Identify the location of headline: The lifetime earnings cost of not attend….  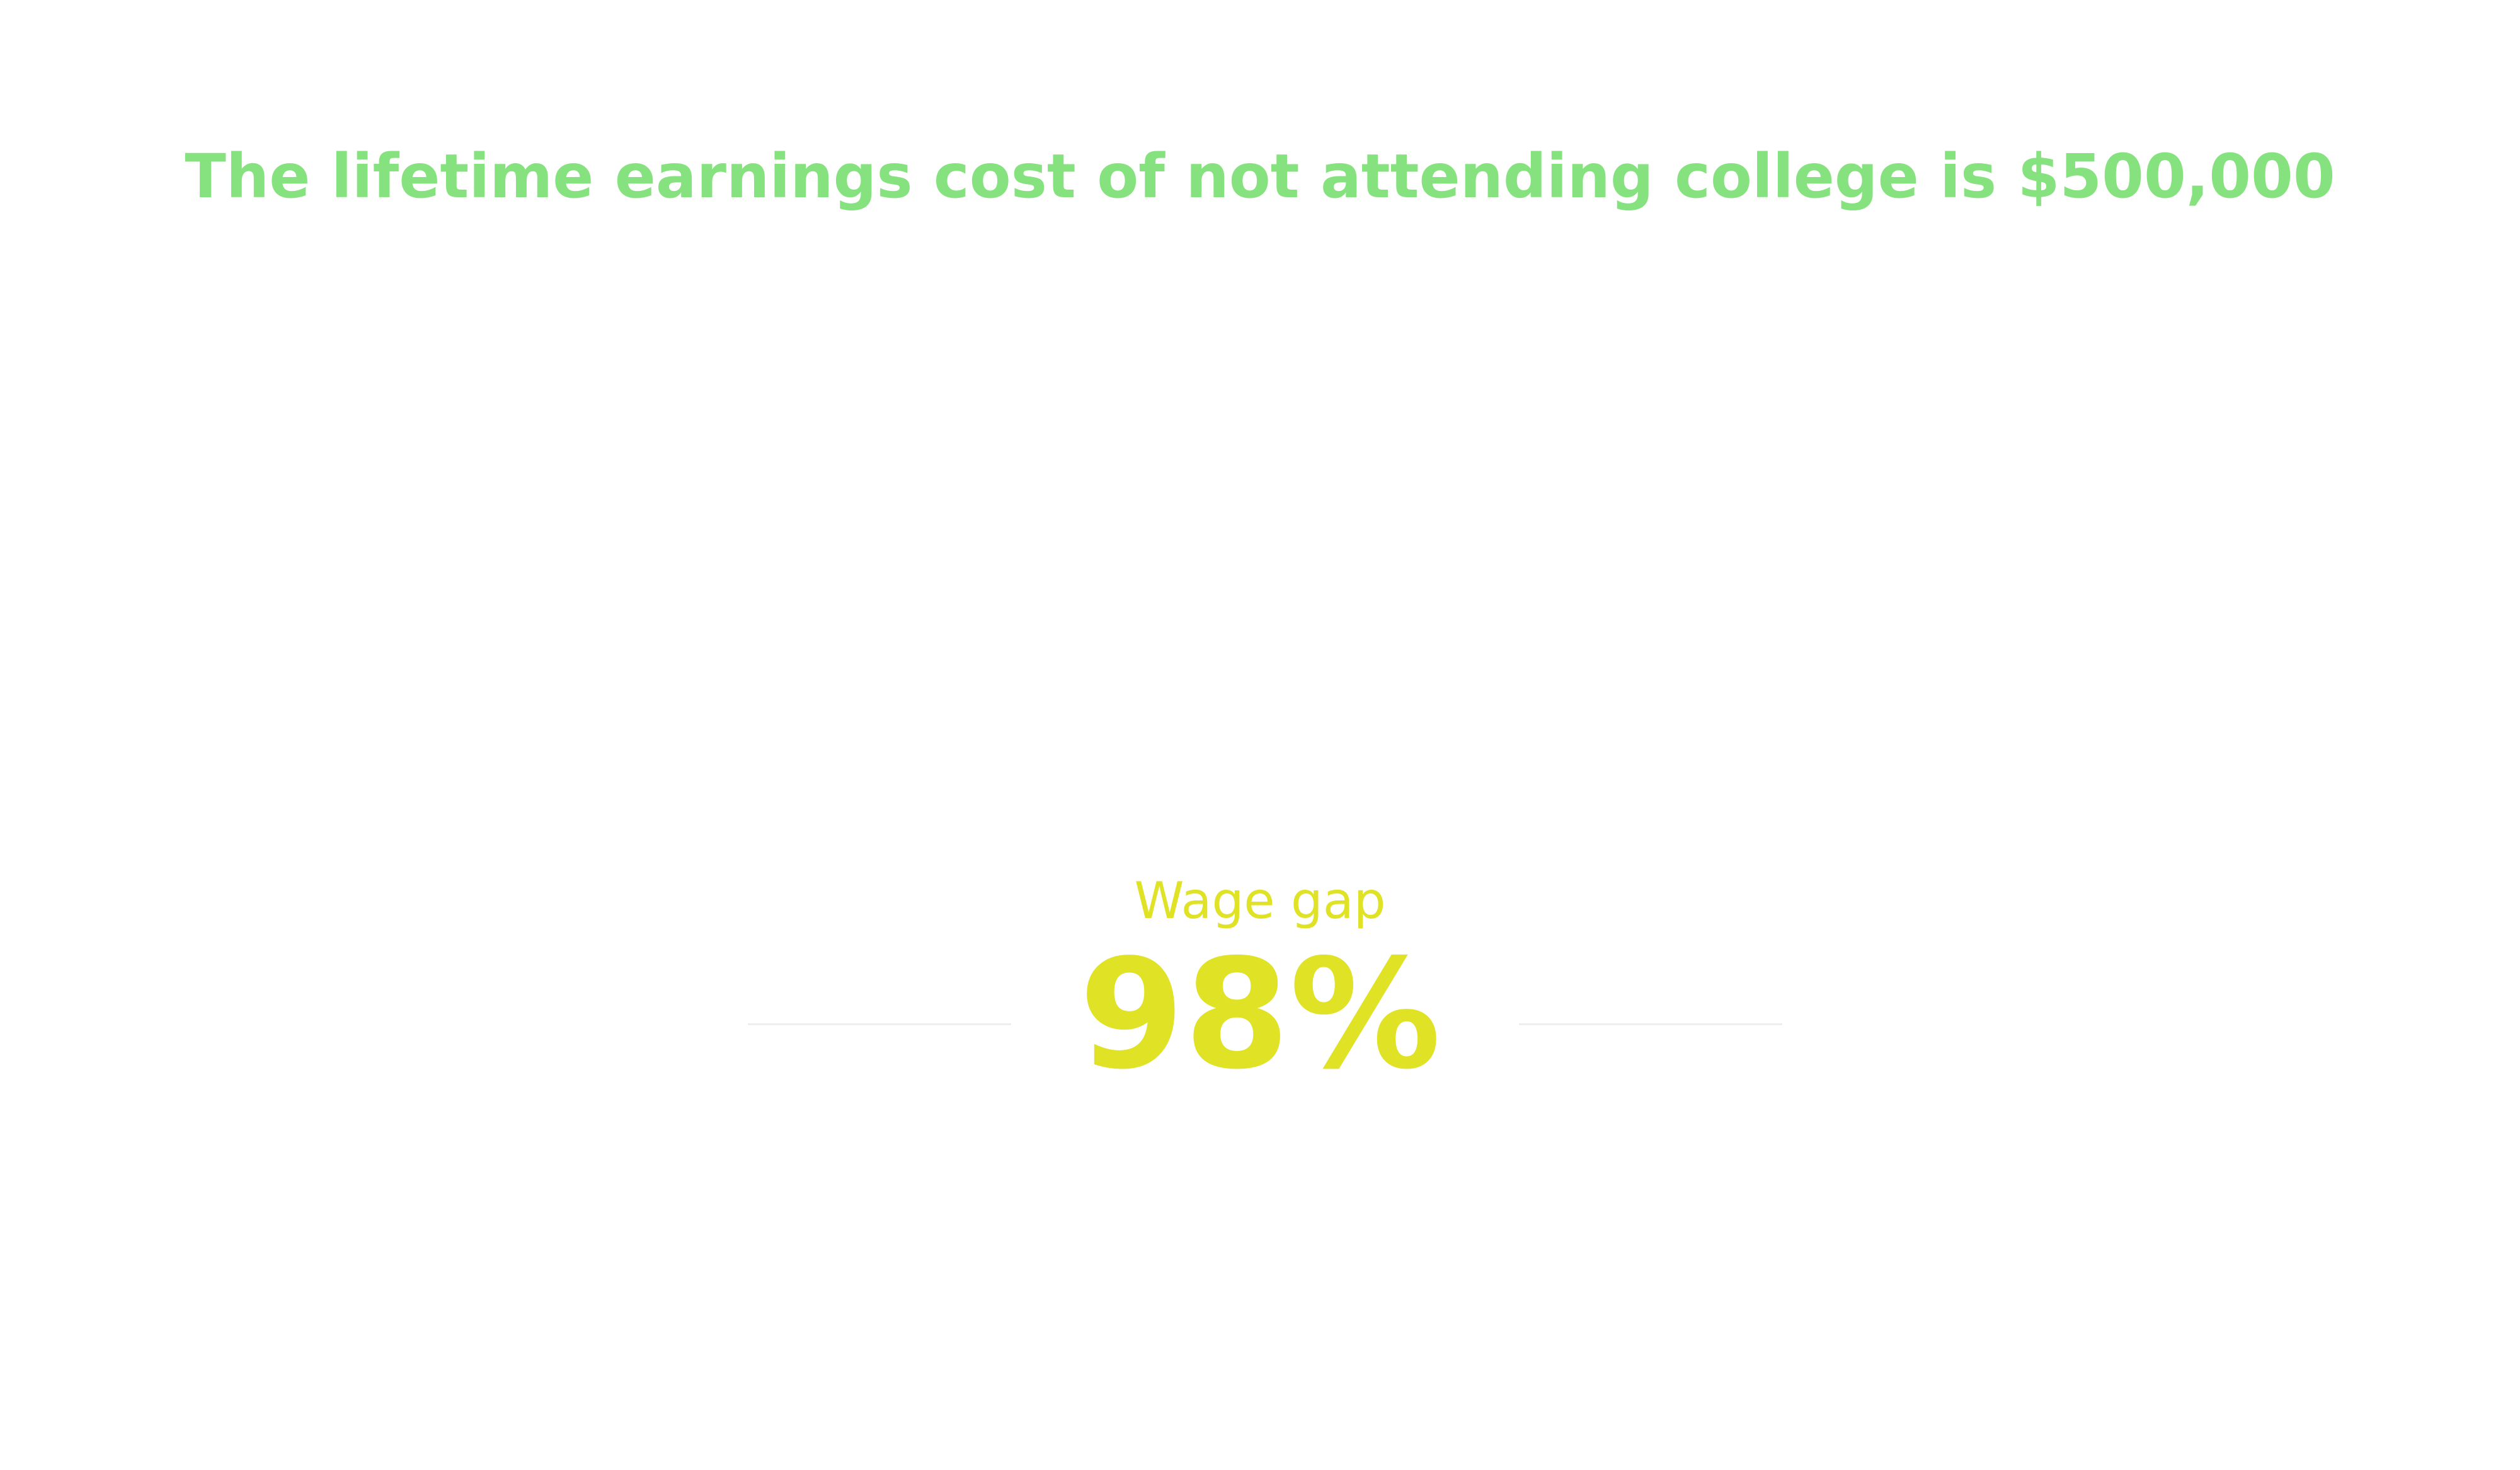
(1260, 176).